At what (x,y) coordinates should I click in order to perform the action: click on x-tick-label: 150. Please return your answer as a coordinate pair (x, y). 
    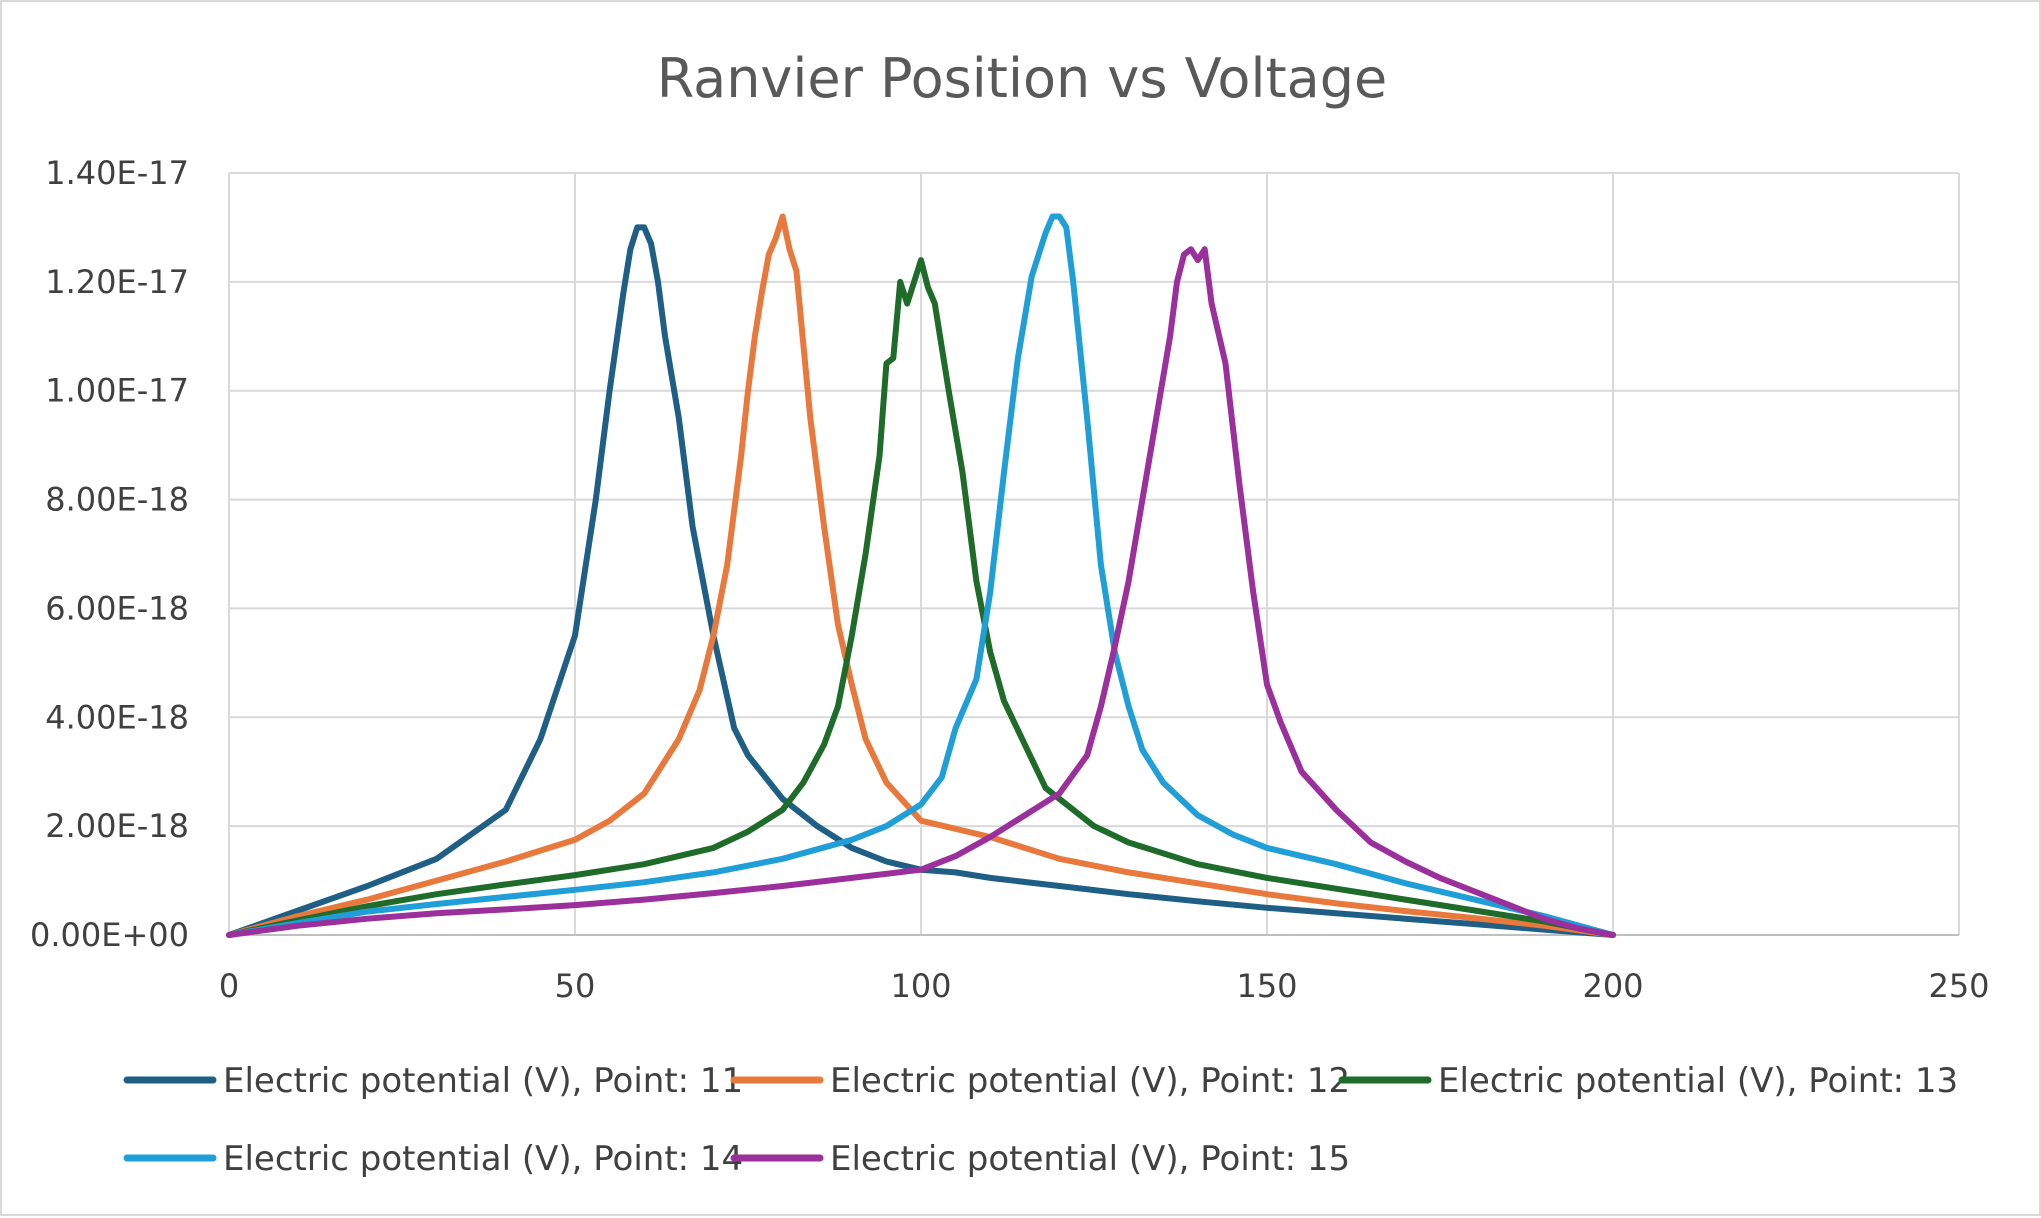
    Looking at the image, I should click on (1266, 986).